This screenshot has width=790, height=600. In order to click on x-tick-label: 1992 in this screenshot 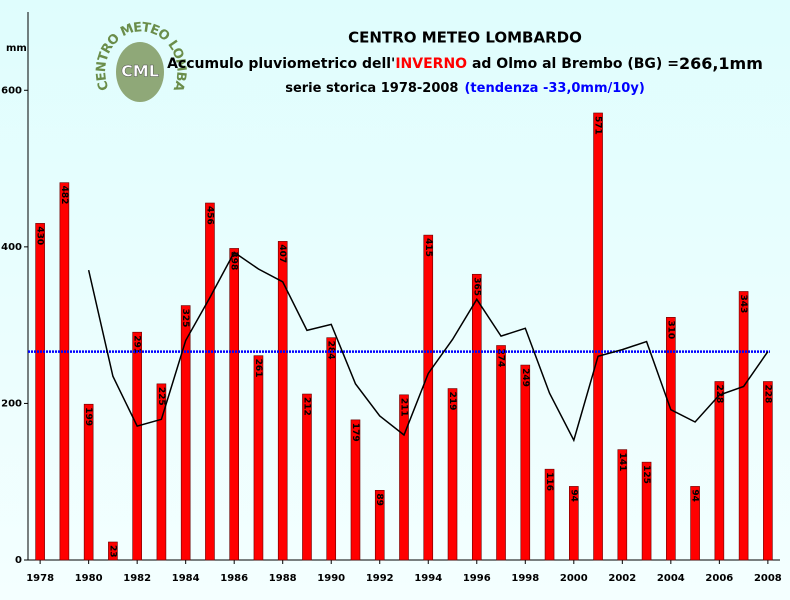, I will do `click(380, 578)`.